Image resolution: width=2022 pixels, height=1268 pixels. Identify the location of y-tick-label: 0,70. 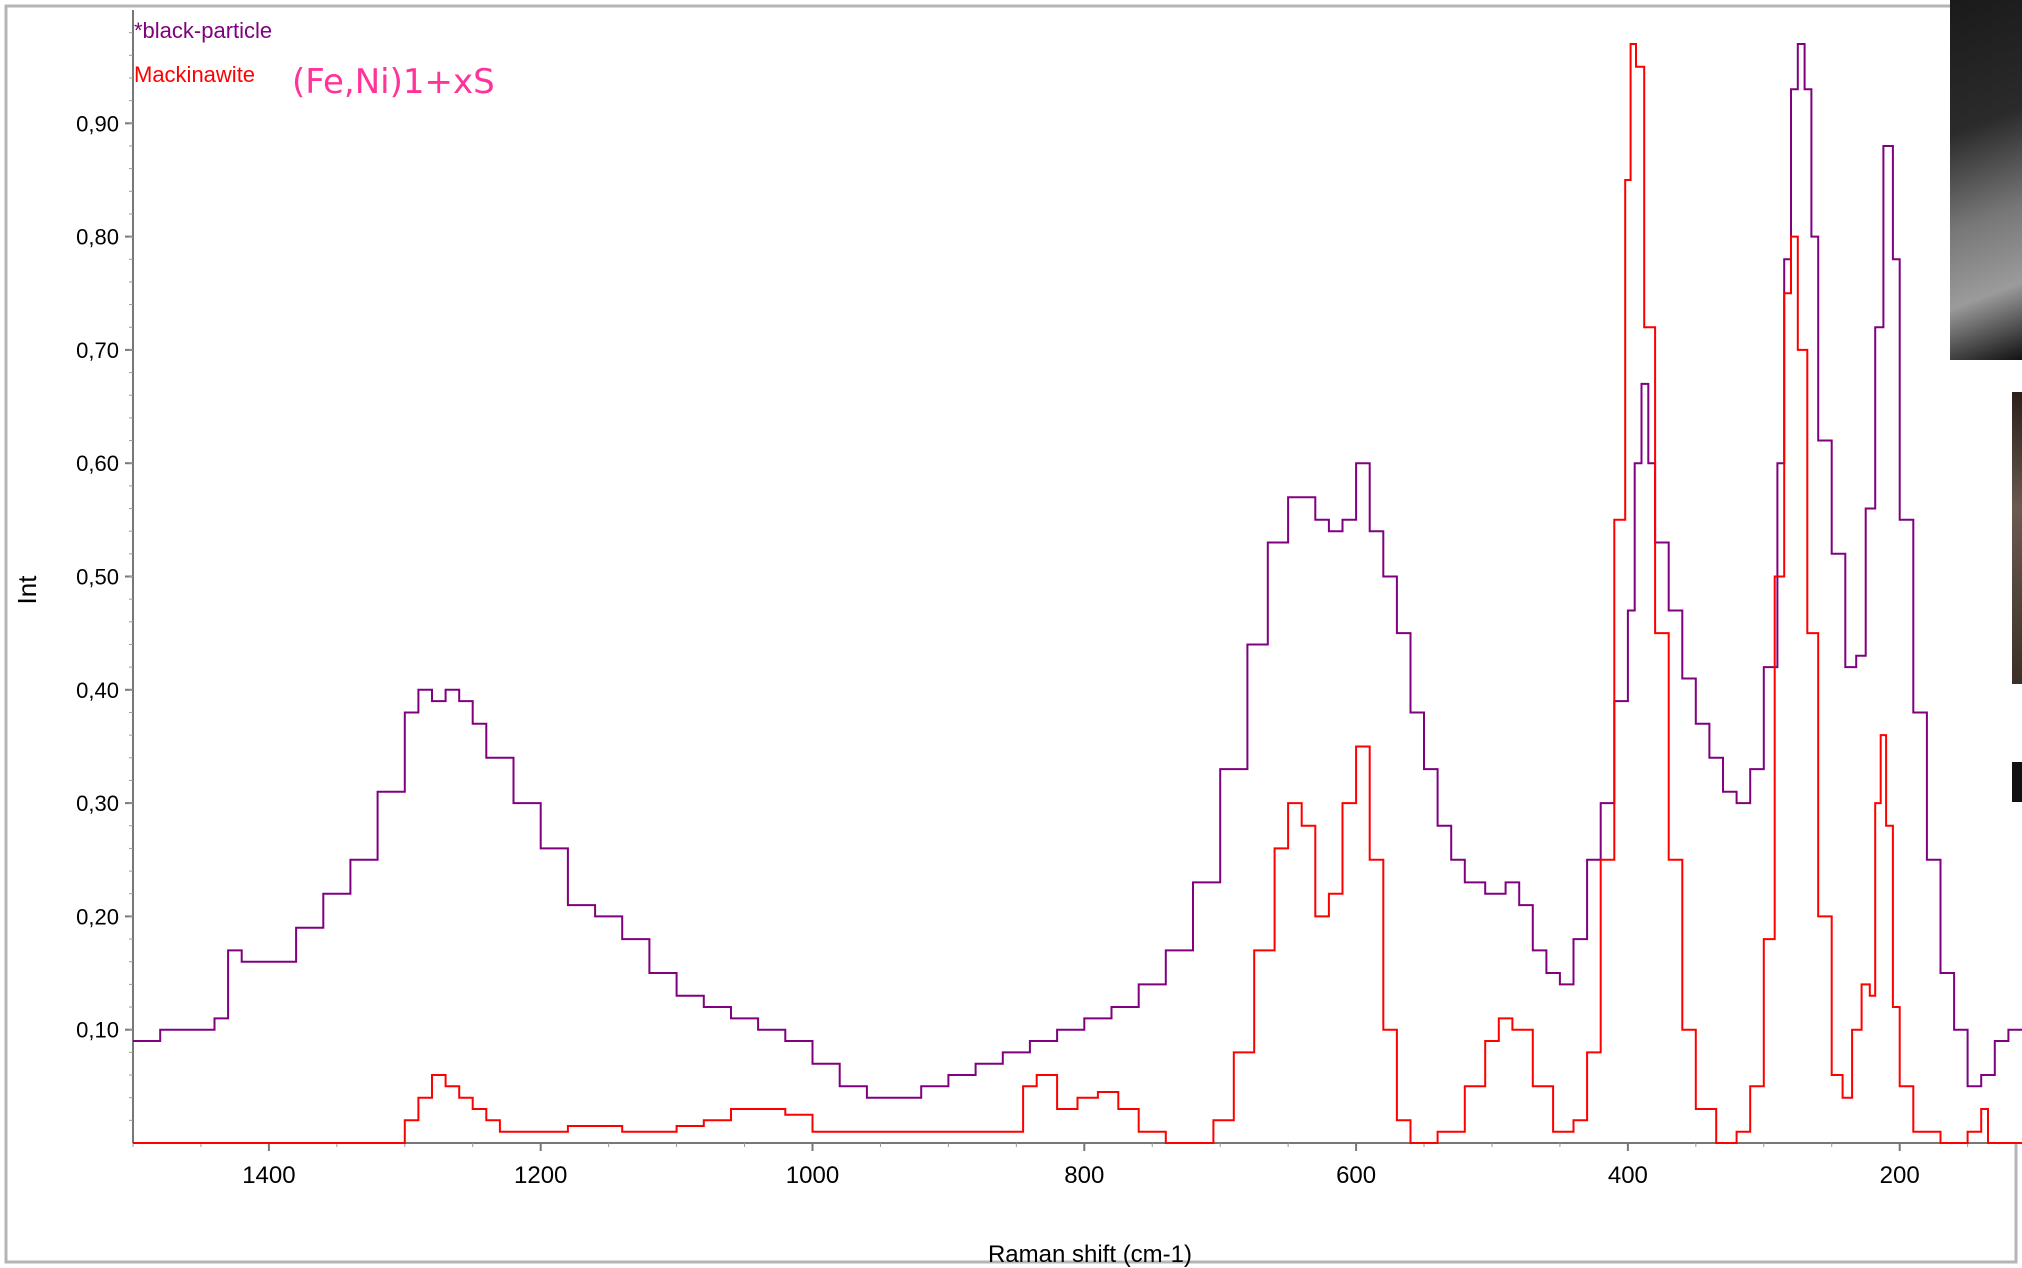
(97, 350).